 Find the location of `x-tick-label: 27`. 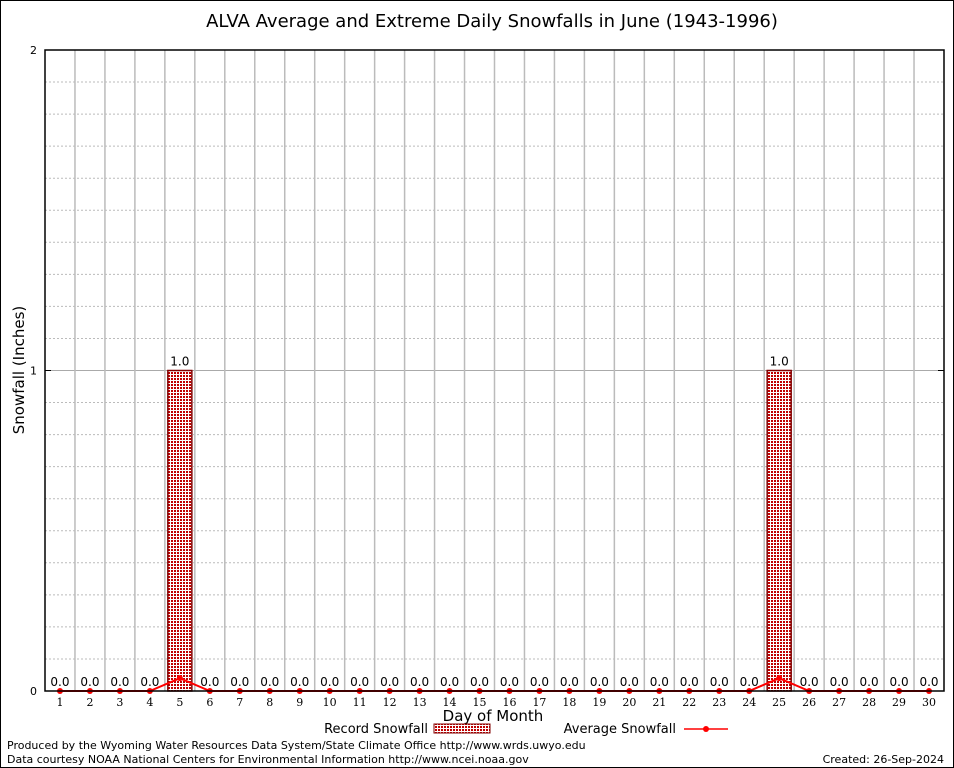

x-tick-label: 27 is located at coordinates (839, 702).